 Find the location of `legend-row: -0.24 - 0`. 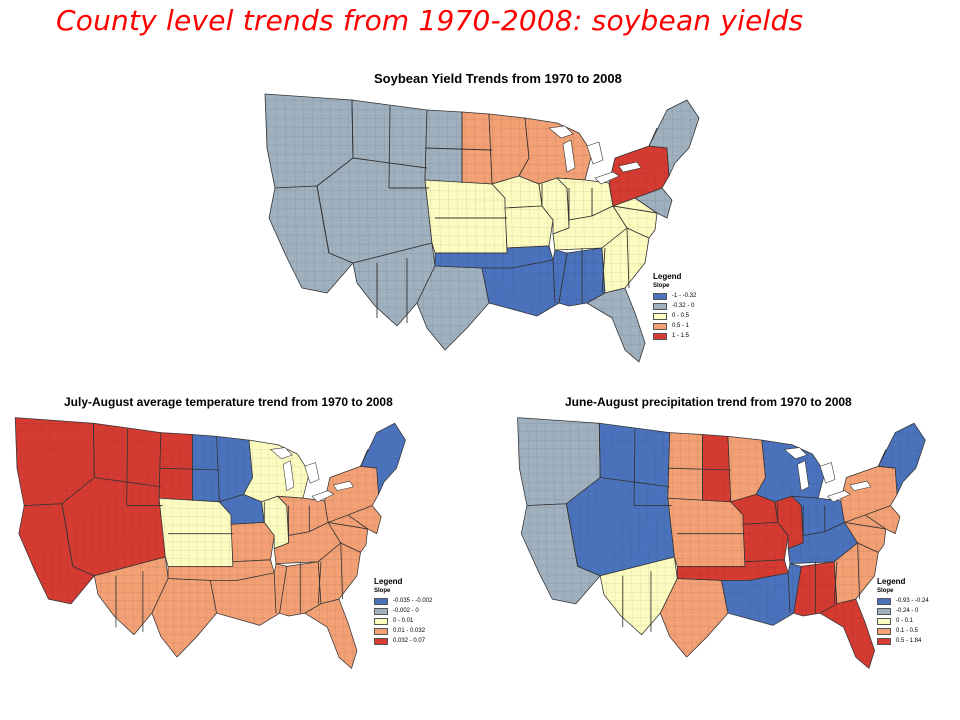

legend-row: -0.24 - 0 is located at coordinates (903, 611).